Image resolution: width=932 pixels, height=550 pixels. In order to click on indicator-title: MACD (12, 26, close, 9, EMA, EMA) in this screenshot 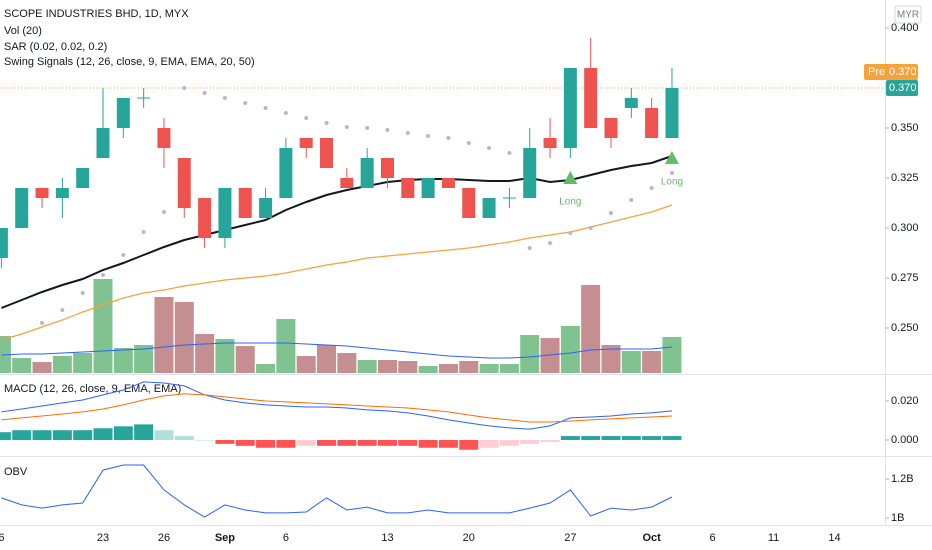, I will do `click(92, 389)`.